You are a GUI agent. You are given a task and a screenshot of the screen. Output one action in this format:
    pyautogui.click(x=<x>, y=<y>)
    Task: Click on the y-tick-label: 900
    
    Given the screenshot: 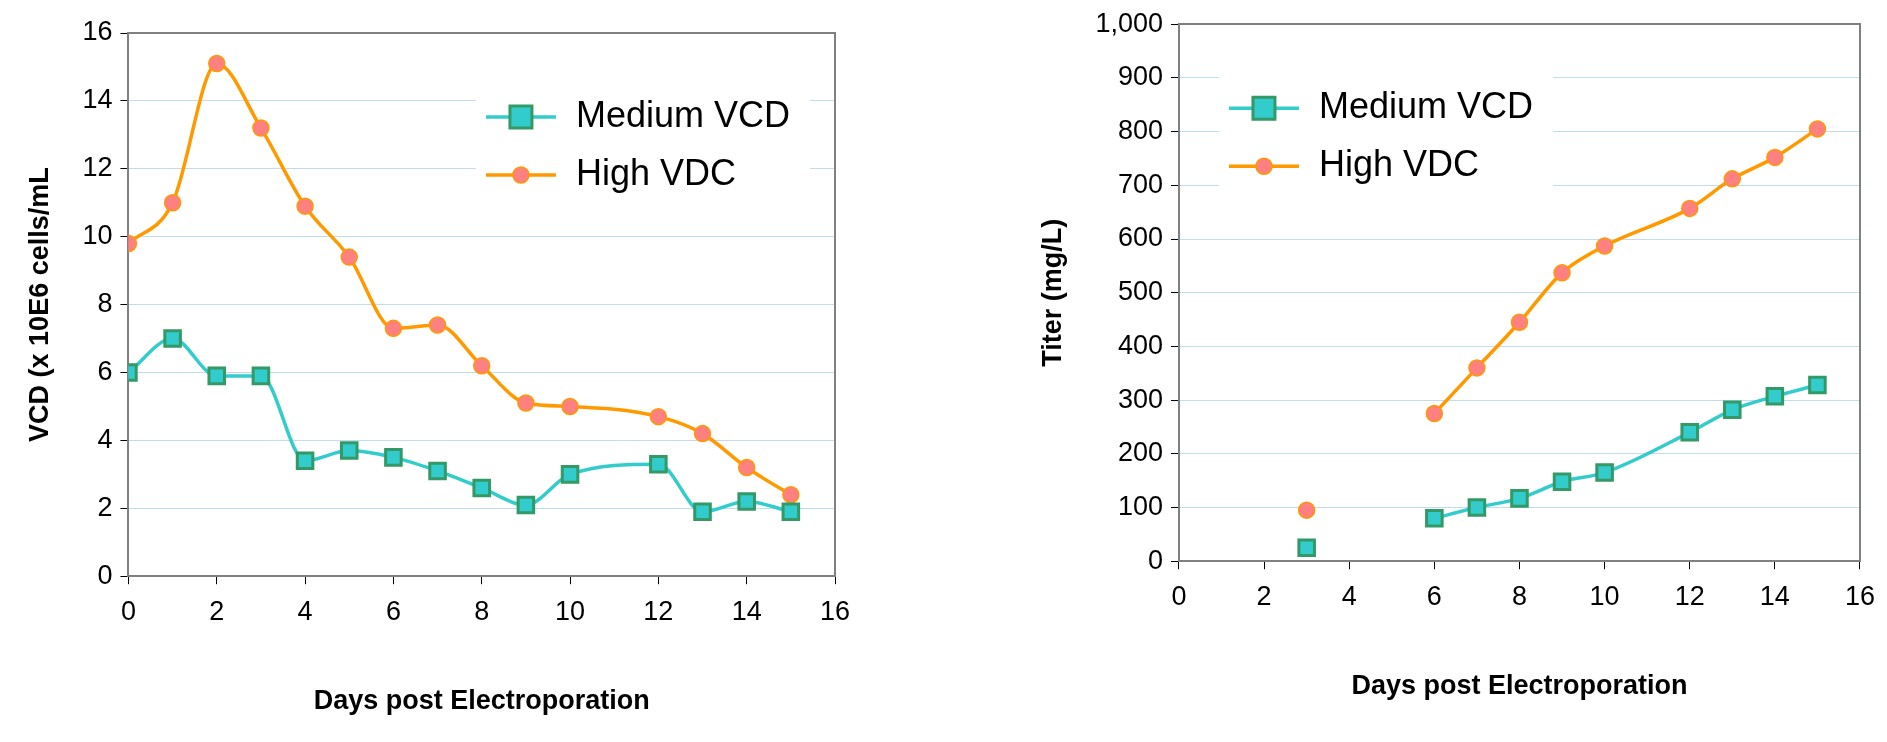 What is the action you would take?
    pyautogui.click(x=1140, y=76)
    